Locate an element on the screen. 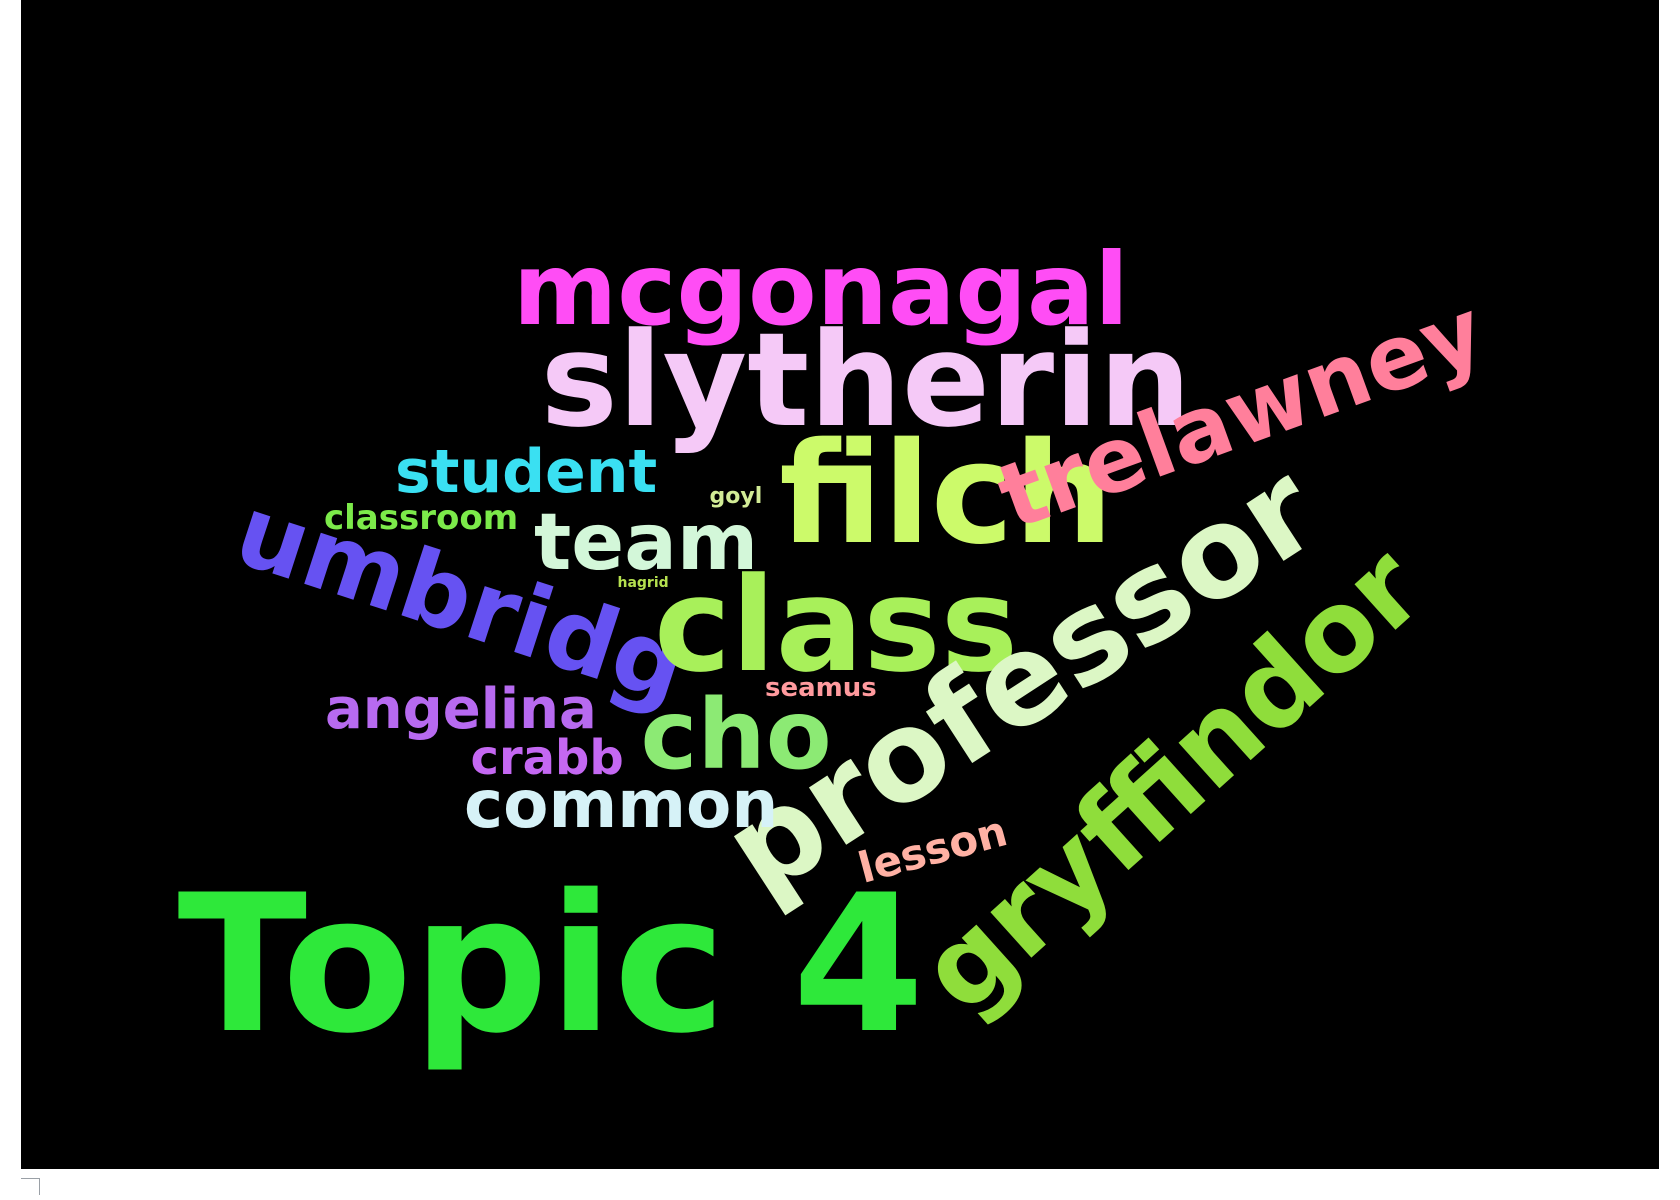 This screenshot has height=1200, width=1680. word-hagrid: hagrid is located at coordinates (643, 583).